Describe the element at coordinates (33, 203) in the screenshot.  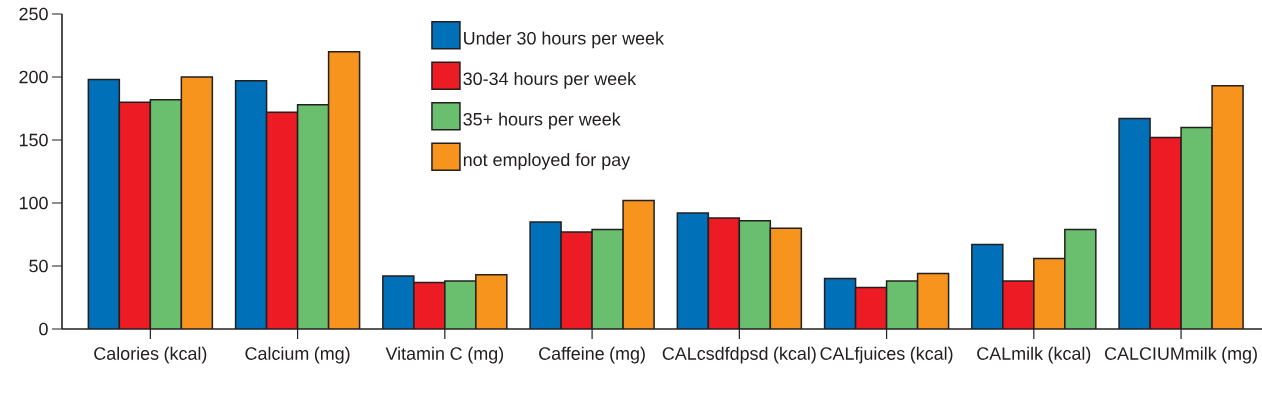
I see `y-tick-label: 100` at that location.